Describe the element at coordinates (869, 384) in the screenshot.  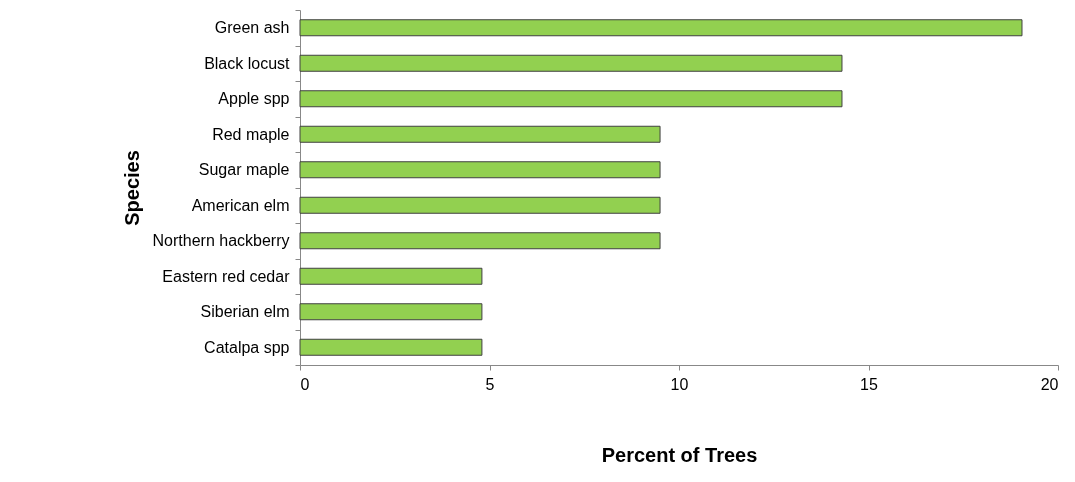
I see `x-tick-label: 15` at that location.